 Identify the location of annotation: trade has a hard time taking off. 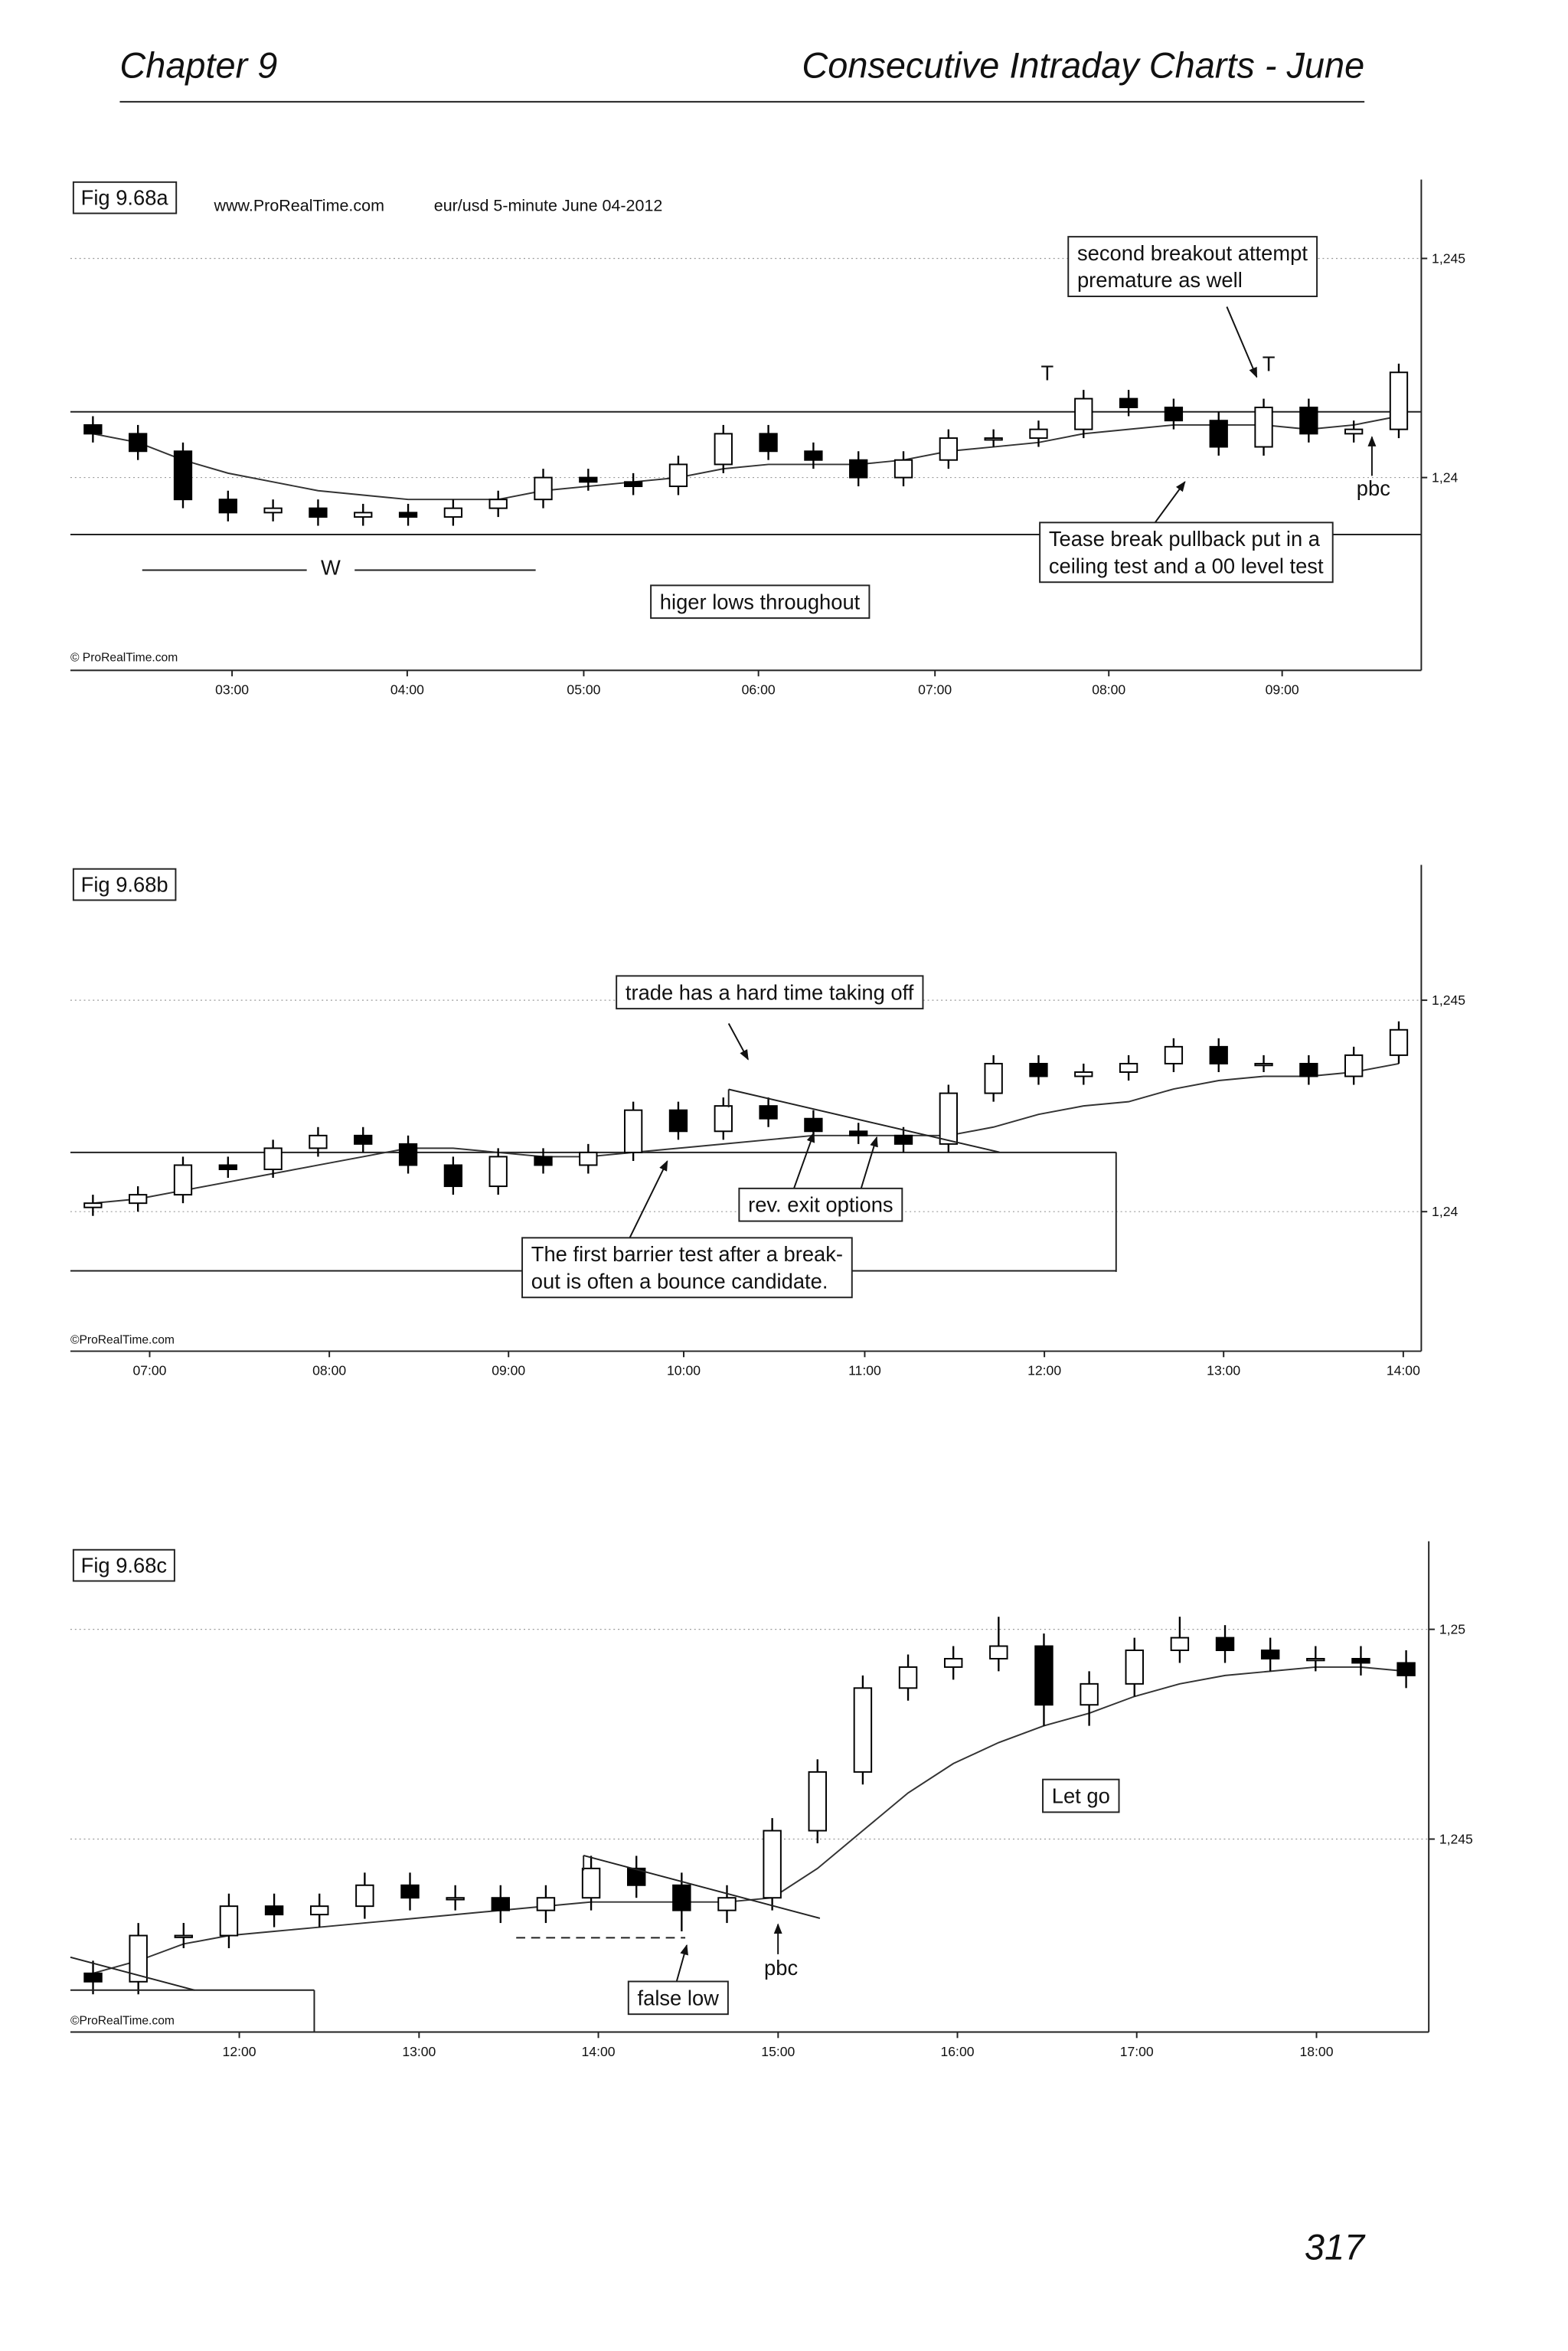
(770, 992).